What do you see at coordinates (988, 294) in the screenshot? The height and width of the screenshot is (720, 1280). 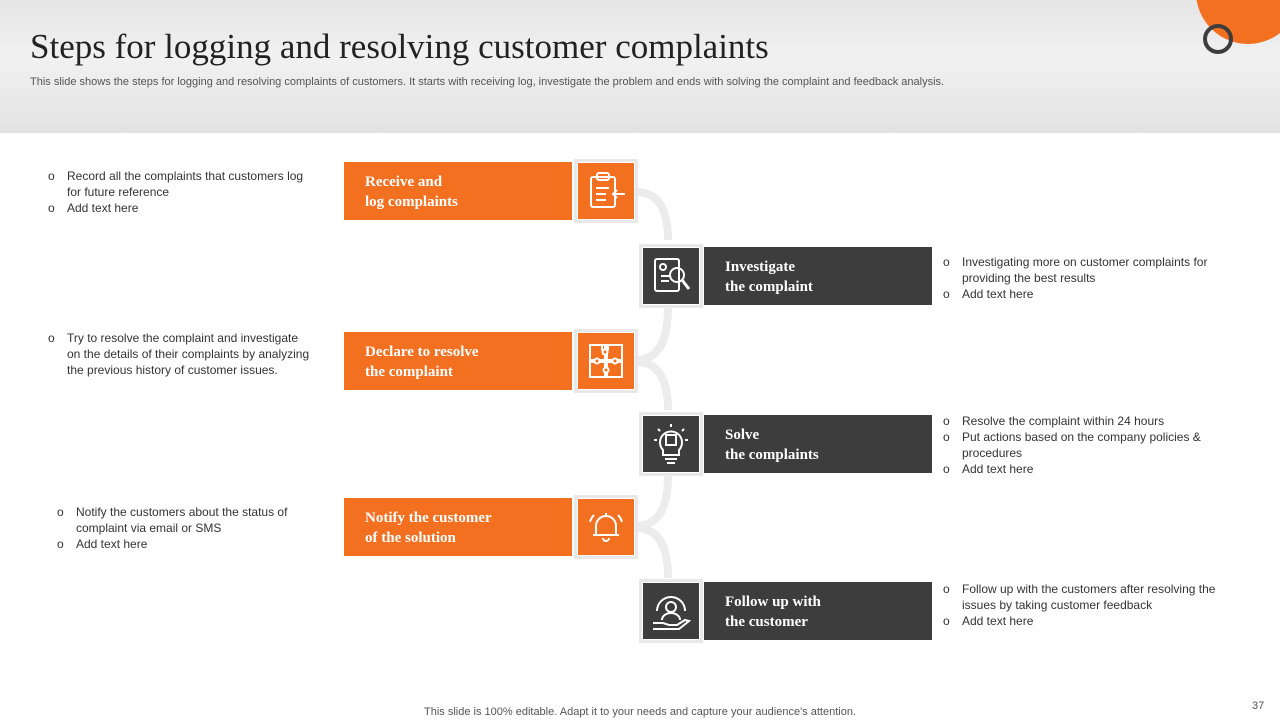 I see `step-2-note-2: o Add text here` at bounding box center [988, 294].